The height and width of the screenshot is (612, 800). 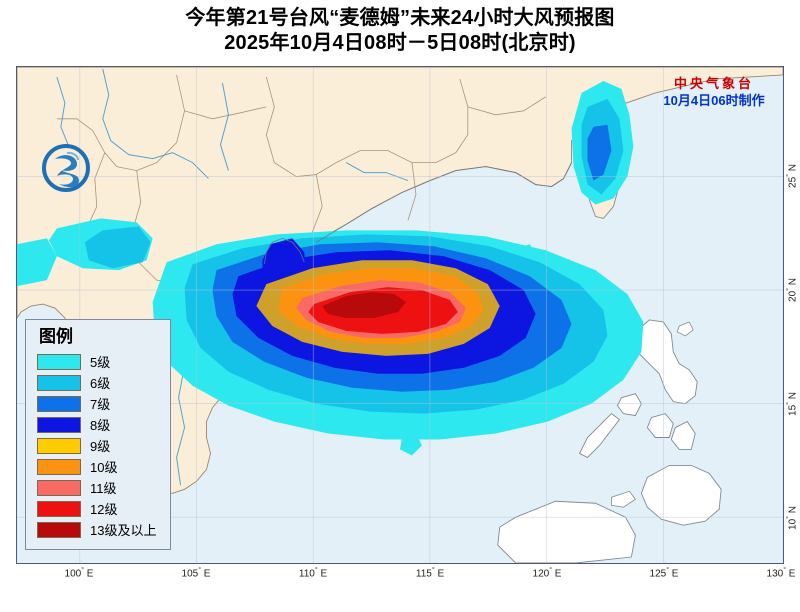 What do you see at coordinates (100, 446) in the screenshot?
I see `legend-item-label: 9级` at bounding box center [100, 446].